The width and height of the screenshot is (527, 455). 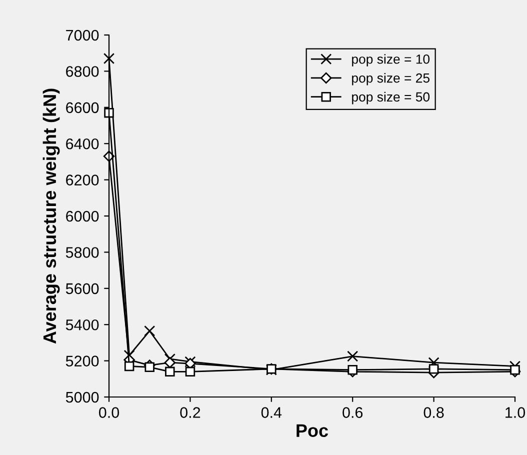 What do you see at coordinates (82, 108) in the screenshot?
I see `y-tick-label: 6600` at bounding box center [82, 108].